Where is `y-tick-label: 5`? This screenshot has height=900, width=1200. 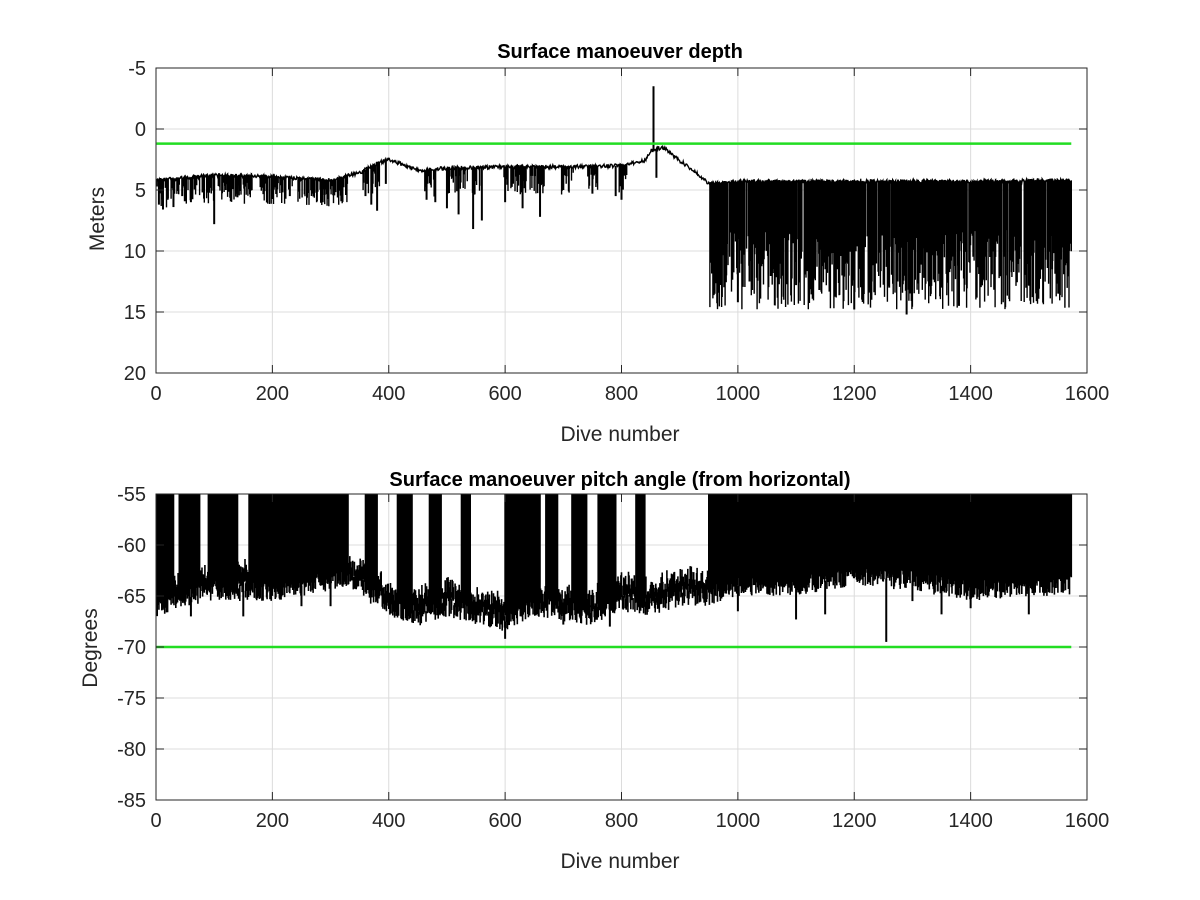
y-tick-label: 5 is located at coordinates (140, 191).